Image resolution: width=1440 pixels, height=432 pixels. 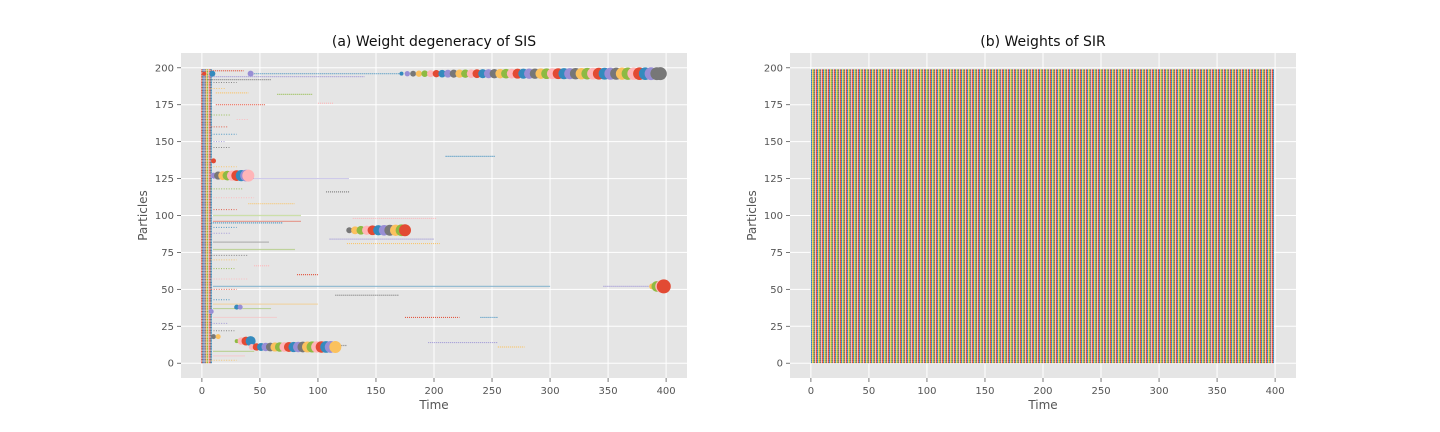 I want to click on y-axis-label-sis: Particles, so click(x=143, y=215).